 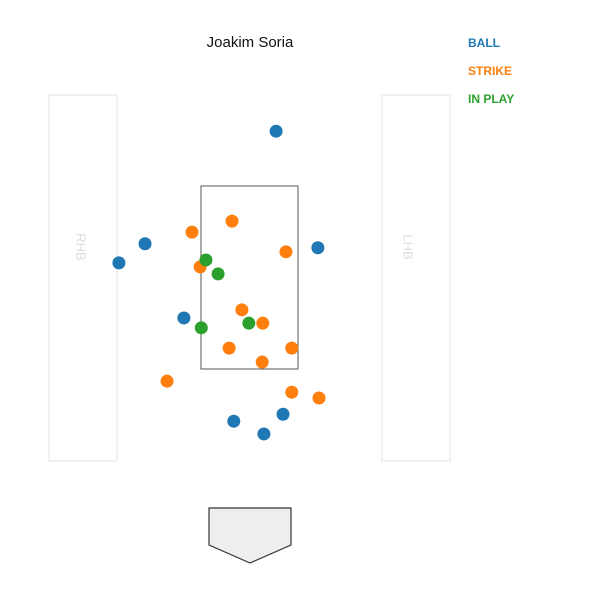 I want to click on legend: BALL STRIKE IN PLAY, so click(x=491, y=71).